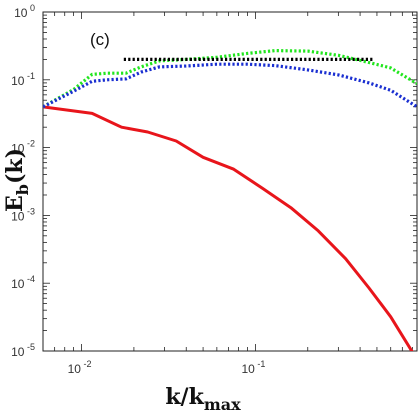 Image resolution: width=419 pixels, height=414 pixels. What do you see at coordinates (15, 166) in the screenshot?
I see `y-axis-label-tail: (k)` at bounding box center [15, 166].